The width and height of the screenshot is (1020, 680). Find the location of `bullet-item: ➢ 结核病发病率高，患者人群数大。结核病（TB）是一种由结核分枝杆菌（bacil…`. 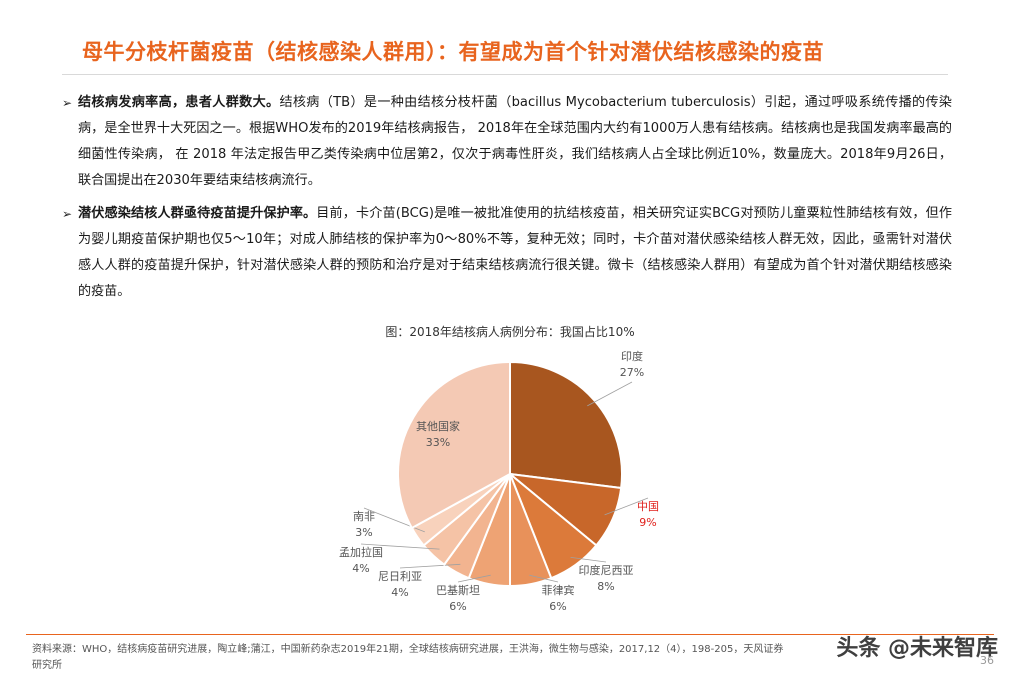

bullet-item: ➢ 结核病发病率高，患者人群数大。结核病（TB）是一种由结核分枝杆菌（bacil… is located at coordinates (507, 142).